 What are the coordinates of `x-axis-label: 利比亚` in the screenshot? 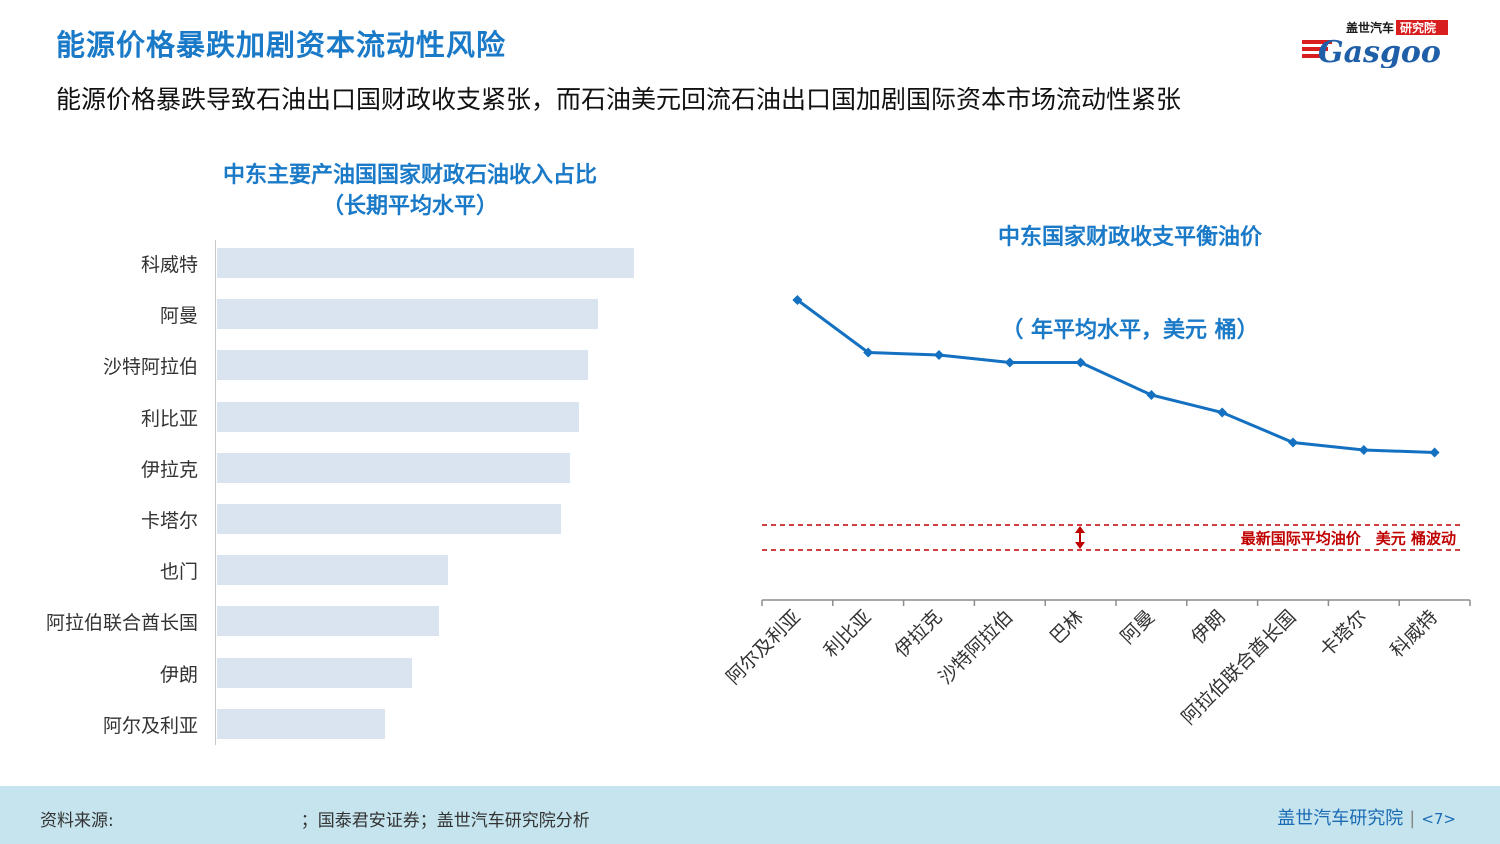 It's located at (848, 634).